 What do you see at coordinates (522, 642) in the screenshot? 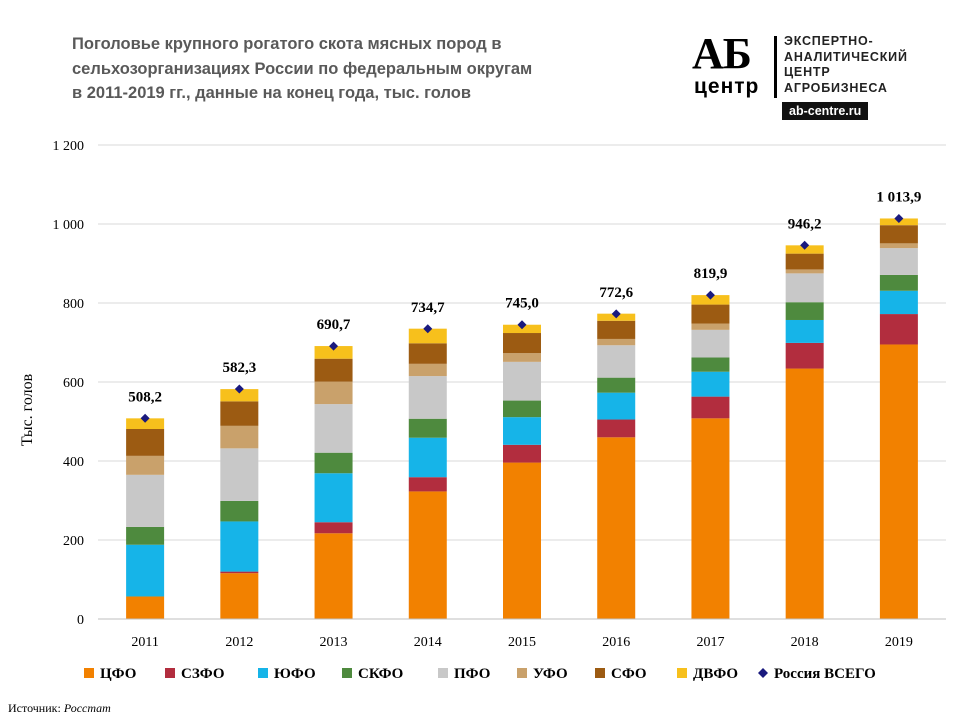
I see `x-tick-label: 2015` at bounding box center [522, 642].